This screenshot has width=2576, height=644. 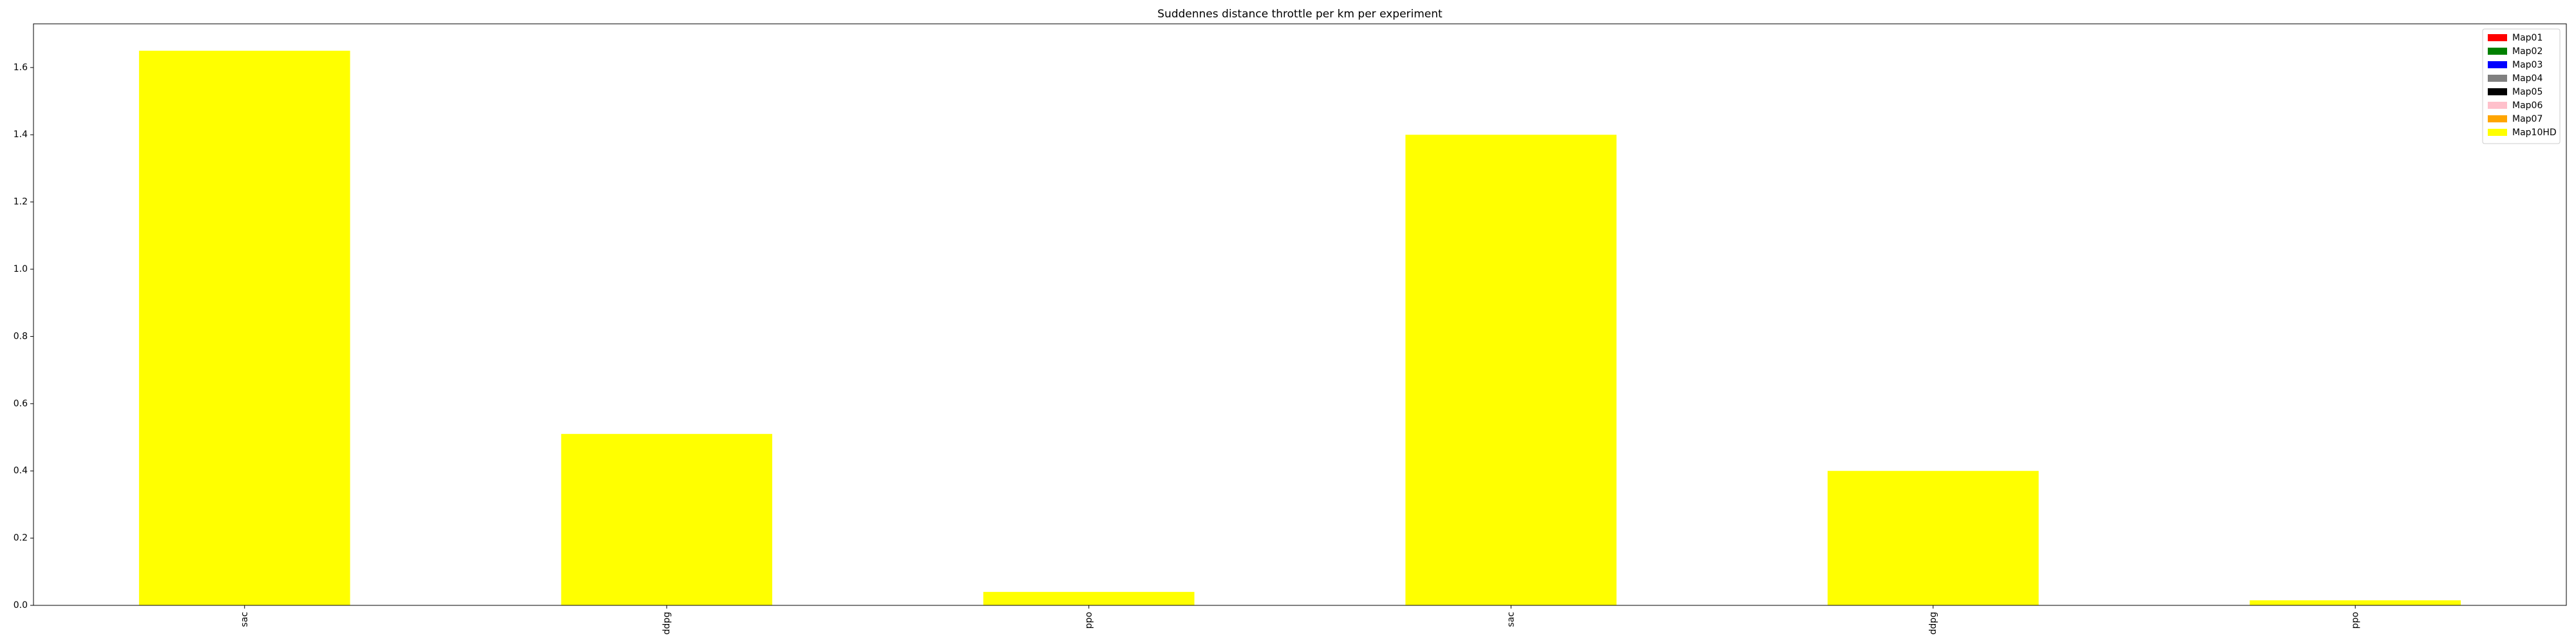 I want to click on y-tick-label: 1.0, so click(x=21, y=269).